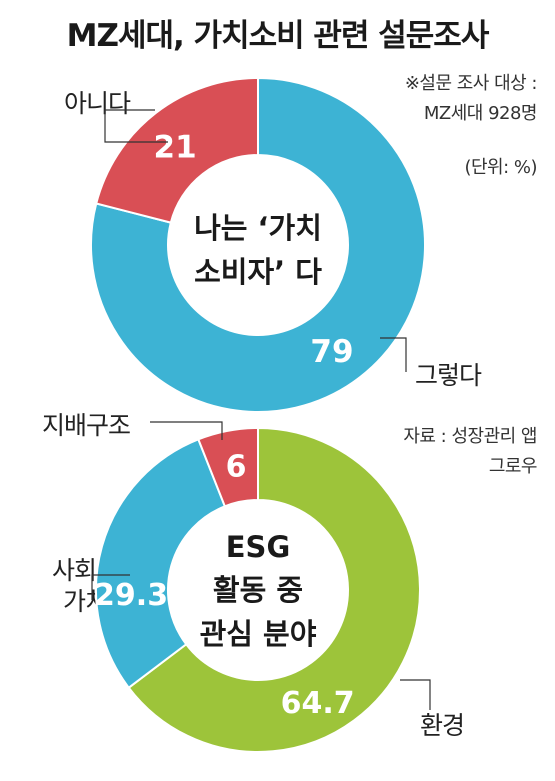 This screenshot has height=781, width=555. I want to click on category-label-governance: 지배구조, so click(86, 425).